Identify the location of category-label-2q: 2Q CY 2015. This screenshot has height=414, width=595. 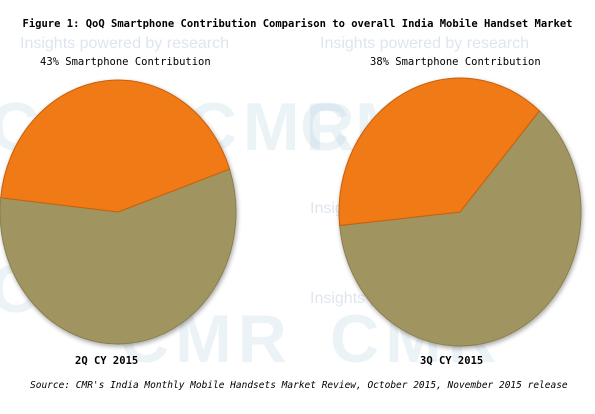
(107, 361).